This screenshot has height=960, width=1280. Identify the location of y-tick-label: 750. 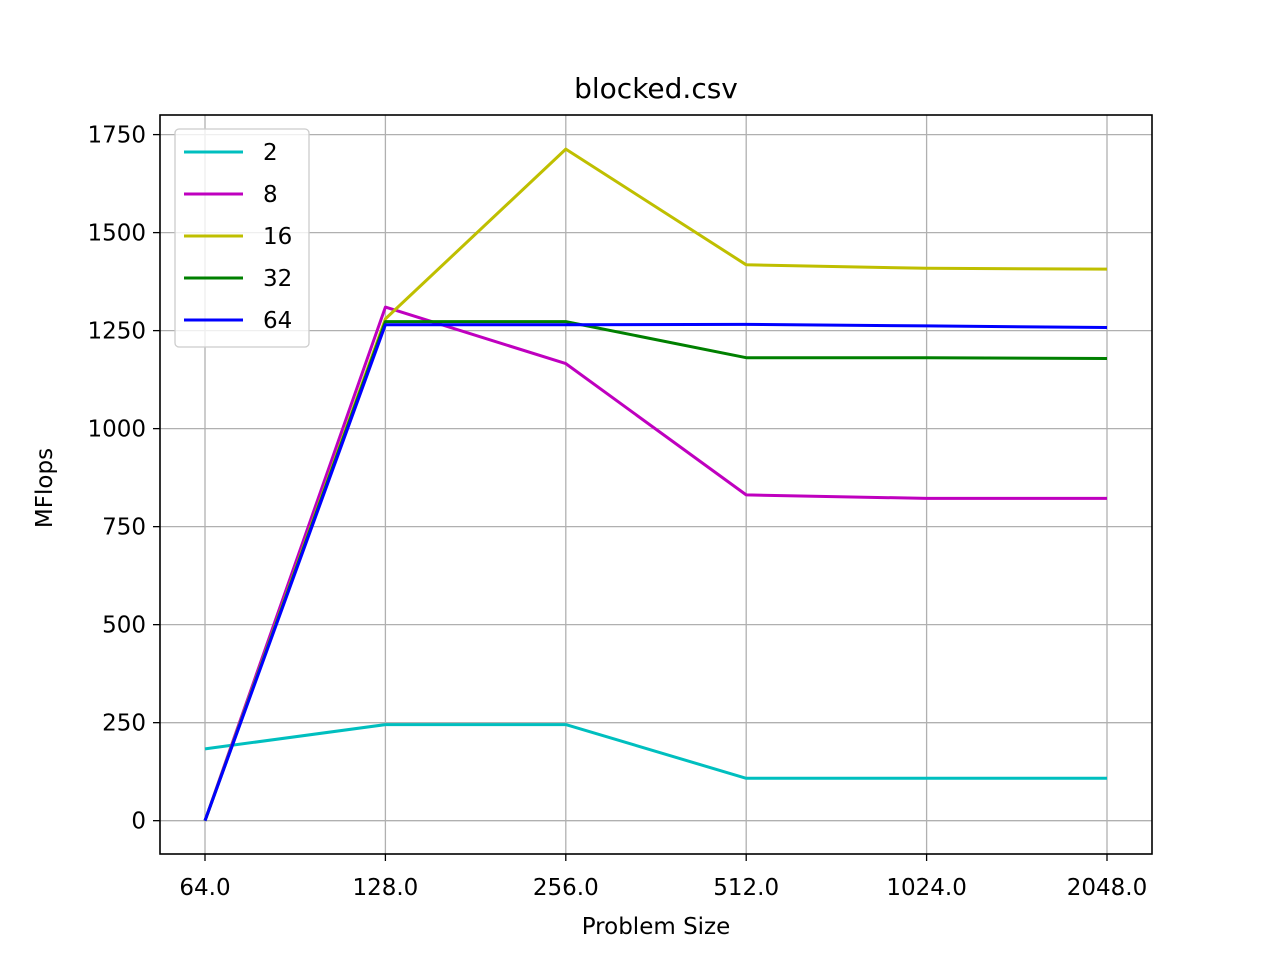
(124, 528).